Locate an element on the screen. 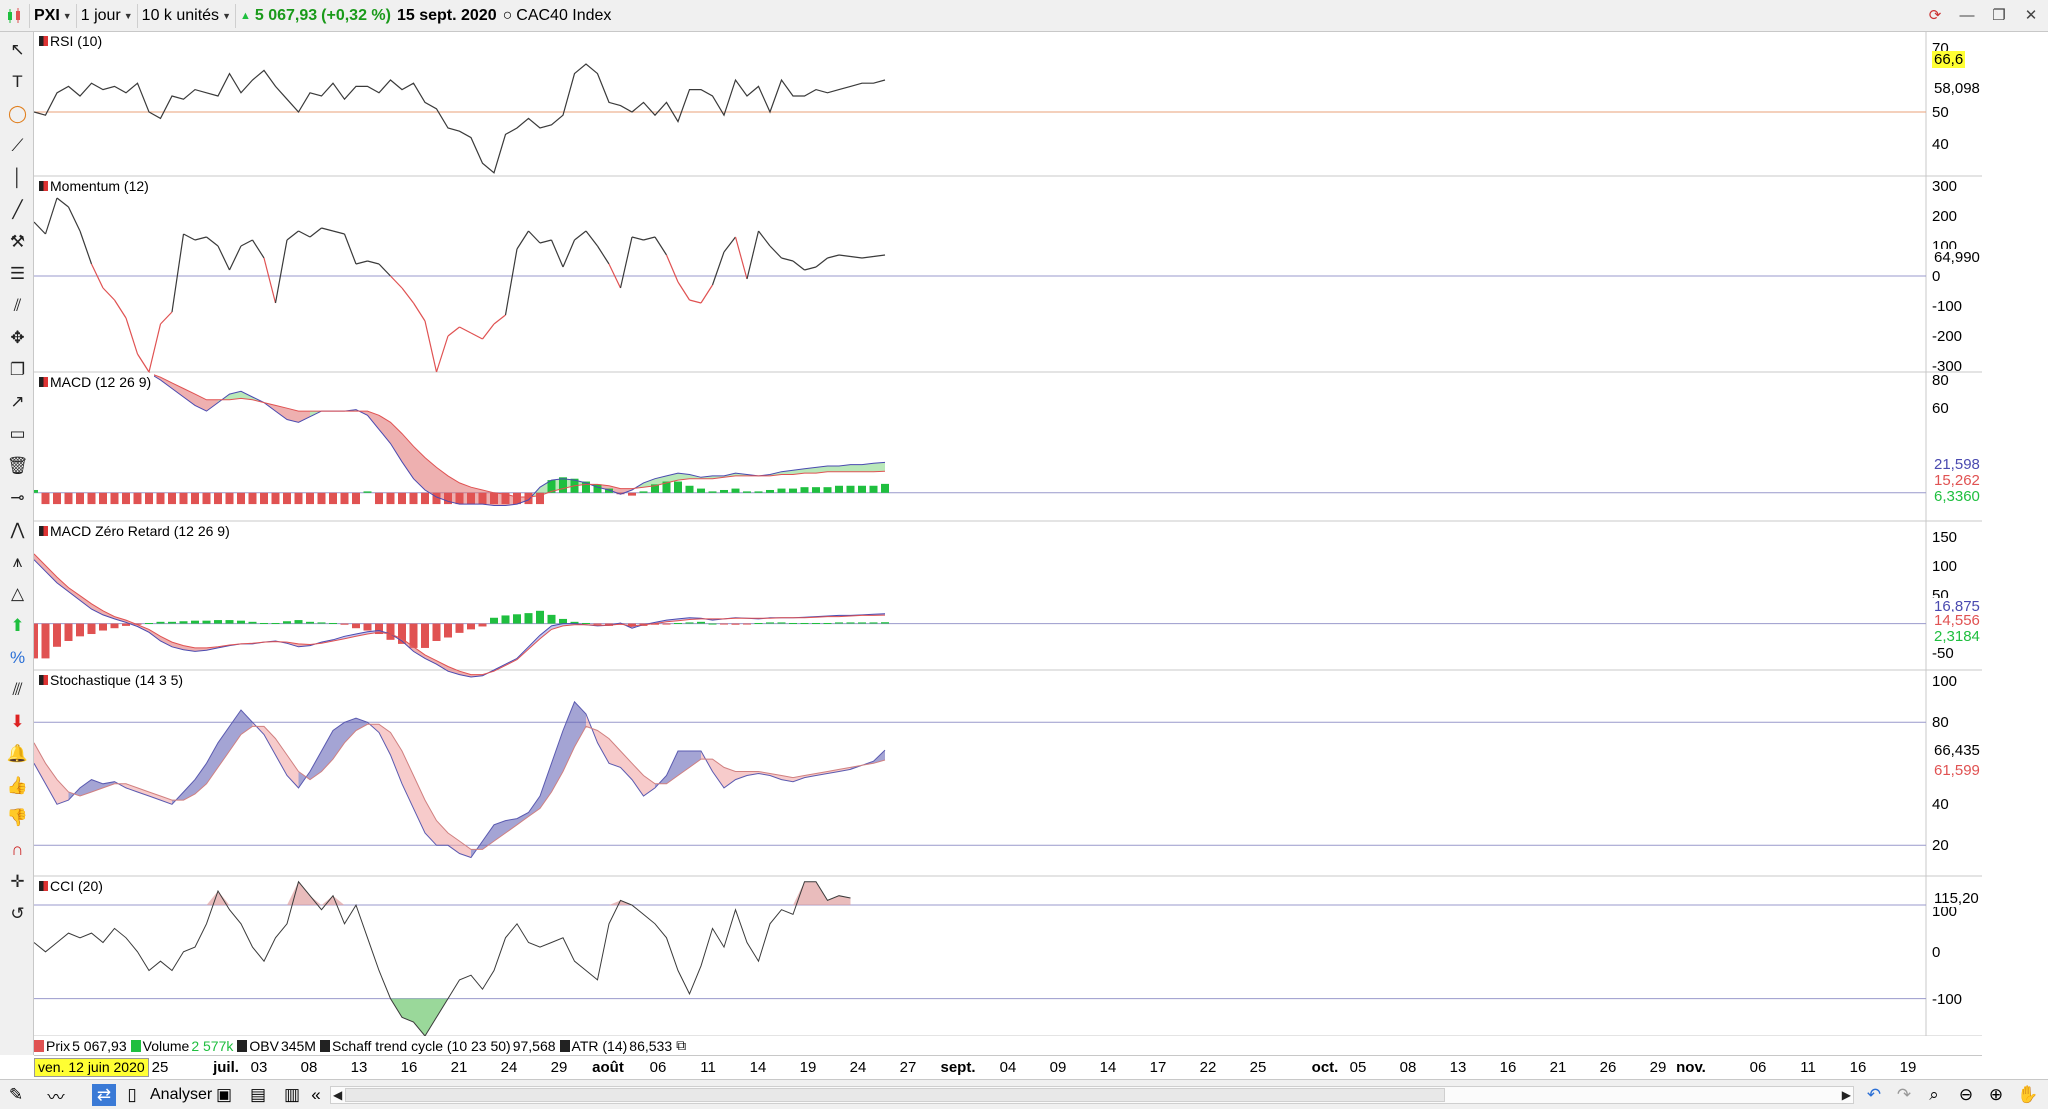 The image size is (2048, 1109). arrow-up-icon: ⬆ is located at coordinates (17, 625).